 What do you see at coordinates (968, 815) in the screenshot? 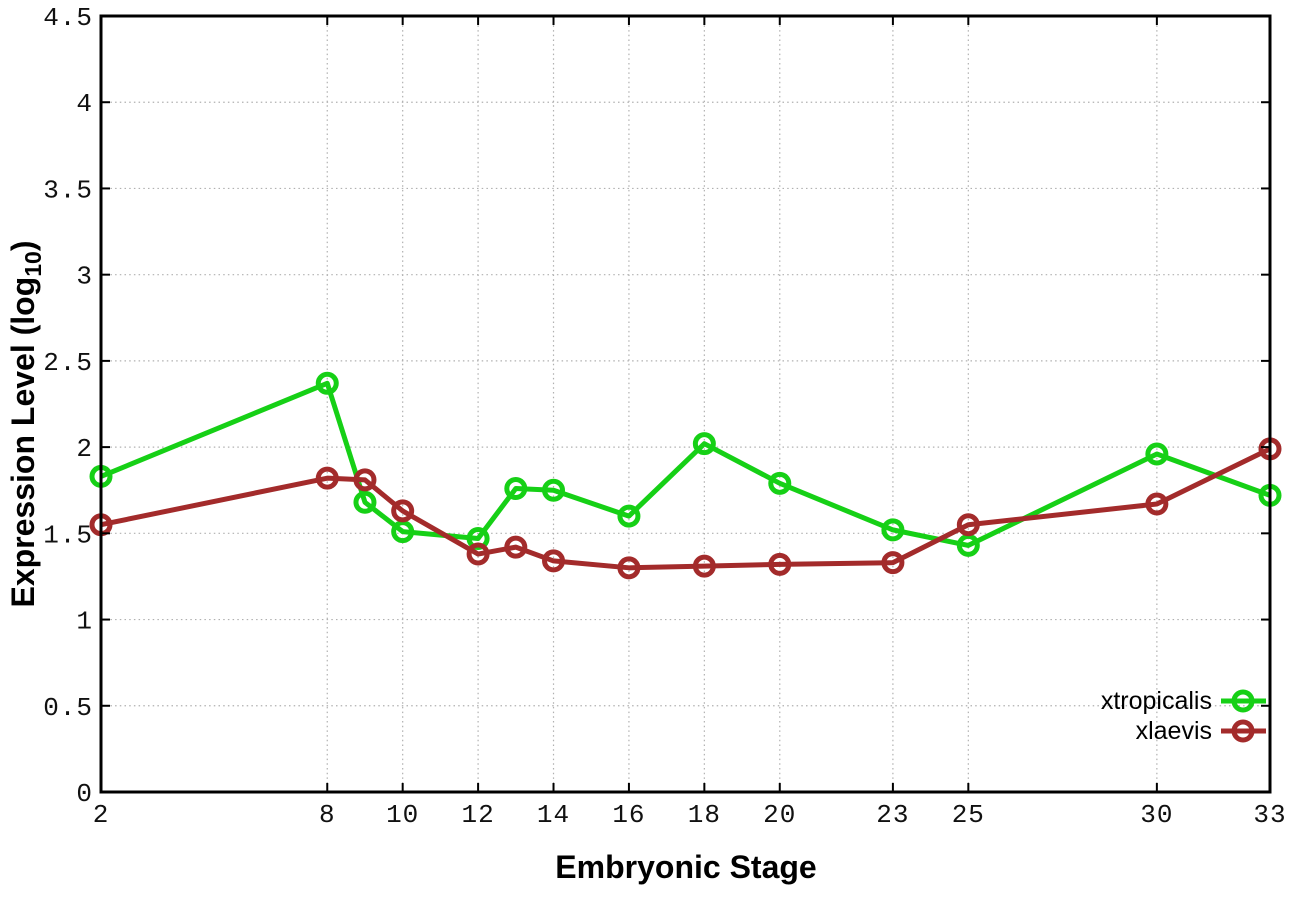
I see `x-tick-label: 25` at bounding box center [968, 815].